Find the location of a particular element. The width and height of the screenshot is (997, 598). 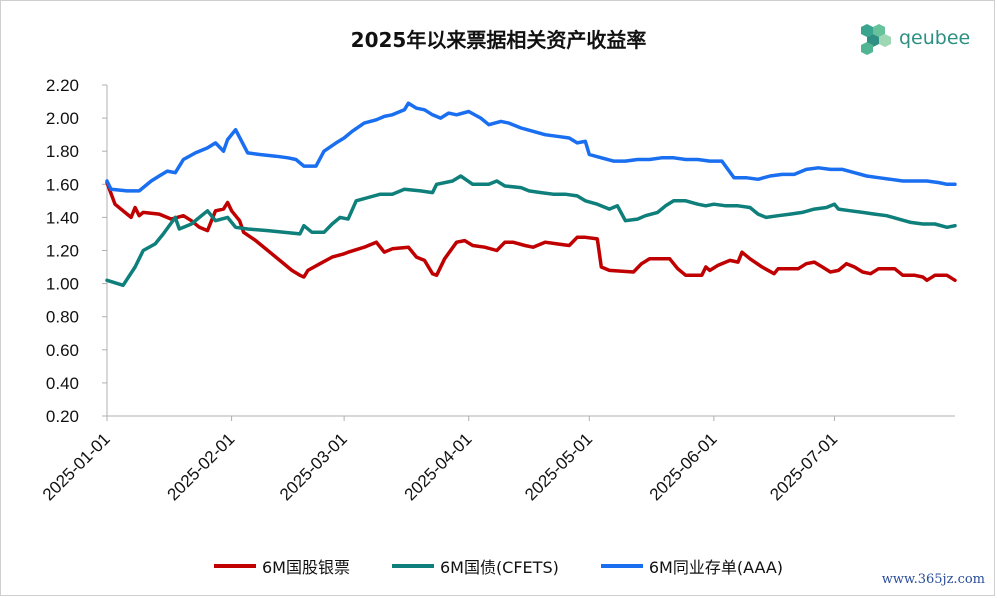

y-tick-label: 0.60 is located at coordinates (62, 350).